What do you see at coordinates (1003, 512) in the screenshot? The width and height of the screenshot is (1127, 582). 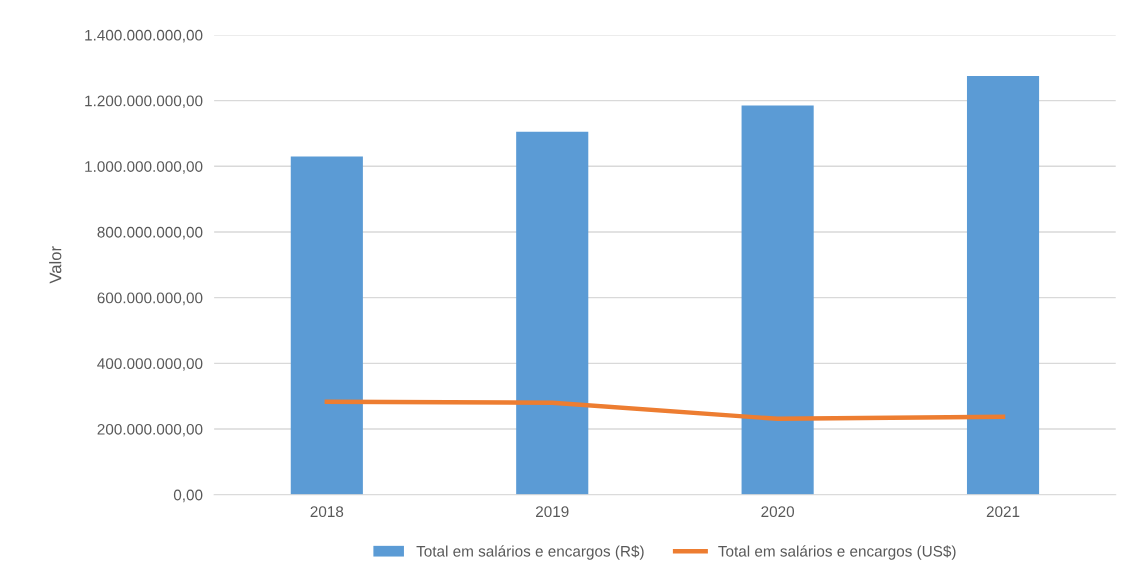 I see `x-tick-label: 2021` at bounding box center [1003, 512].